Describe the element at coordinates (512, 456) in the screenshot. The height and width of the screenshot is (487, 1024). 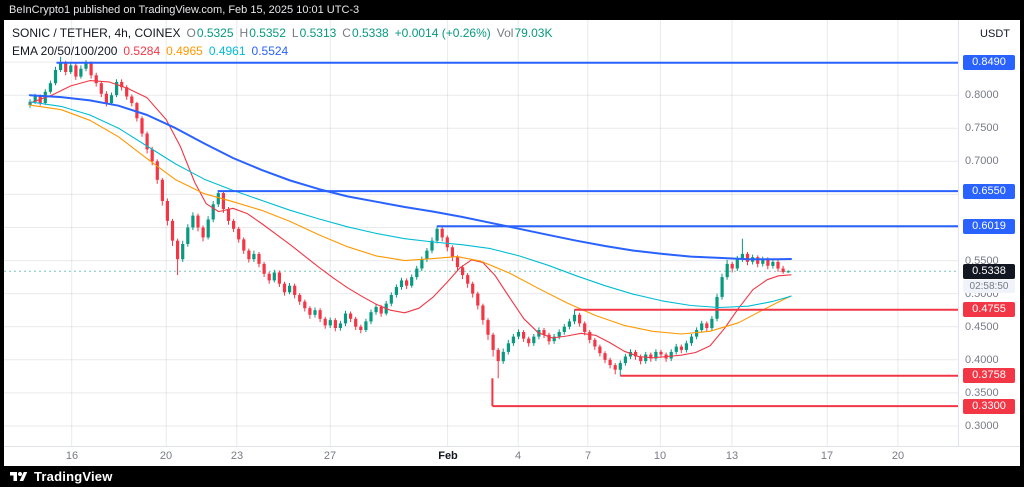
I see `time-axis: 16 20 23 27 Feb 4 7 10 13 17 20` at that location.